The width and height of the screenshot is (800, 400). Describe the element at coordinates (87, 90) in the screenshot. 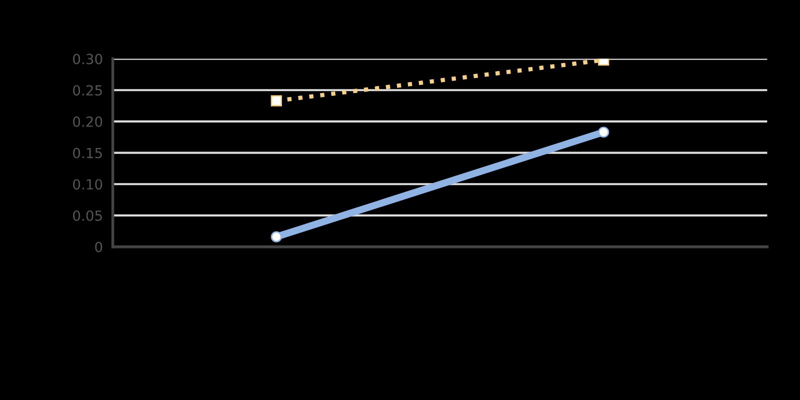

I see `y-tick-label: 0.25` at that location.